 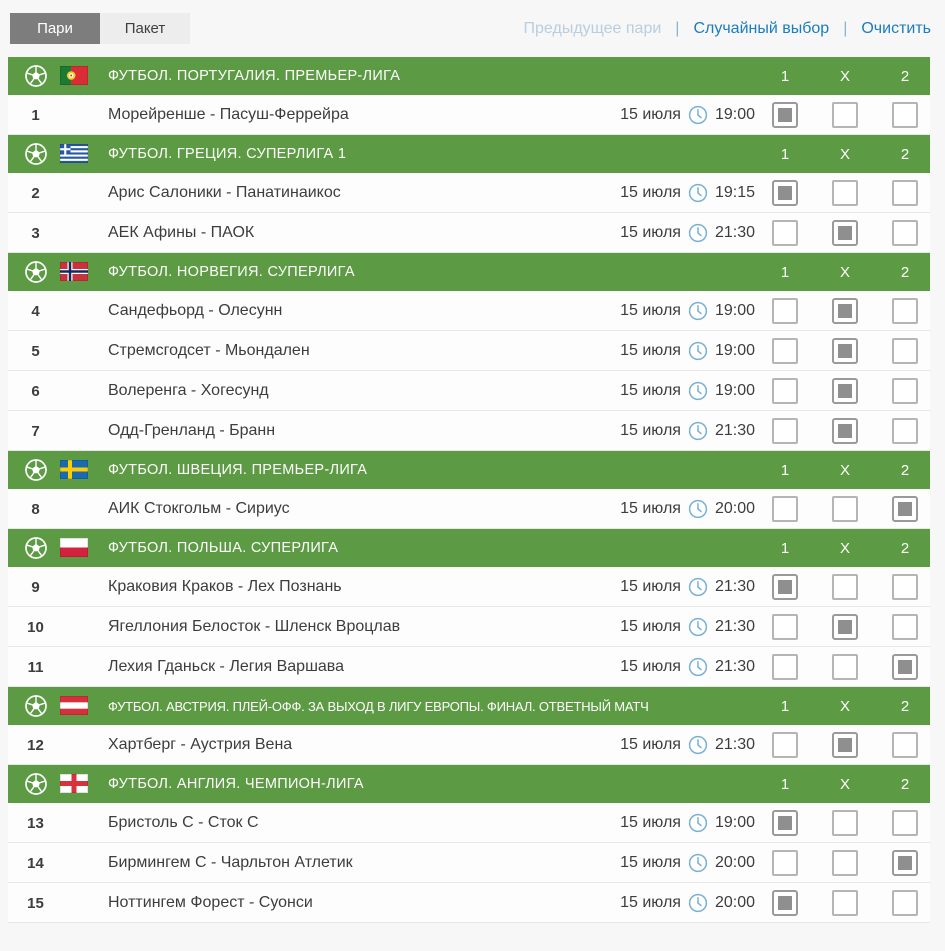 I want to click on match-number: 9, so click(x=35, y=587).